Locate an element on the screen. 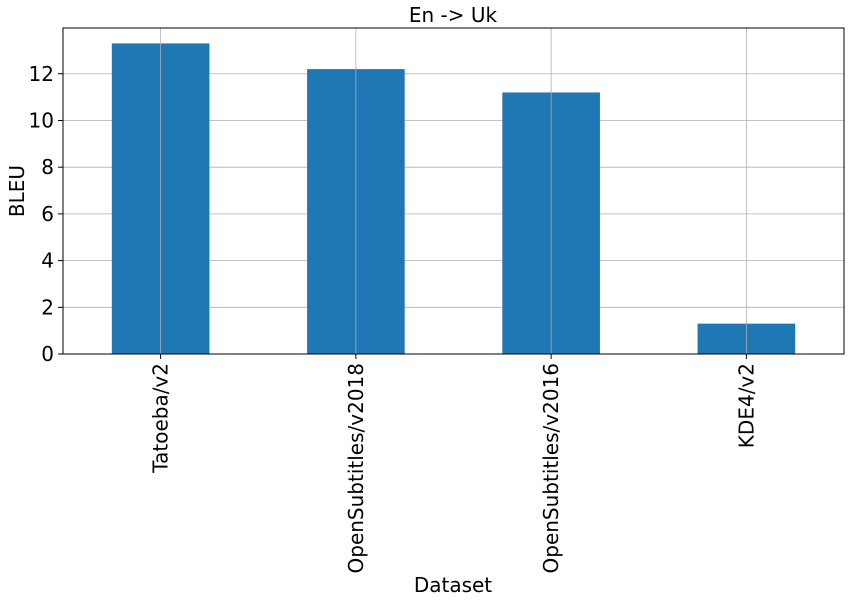 The height and width of the screenshot is (606, 851). x-tick-label: KDE4/v2 is located at coordinates (746, 405).